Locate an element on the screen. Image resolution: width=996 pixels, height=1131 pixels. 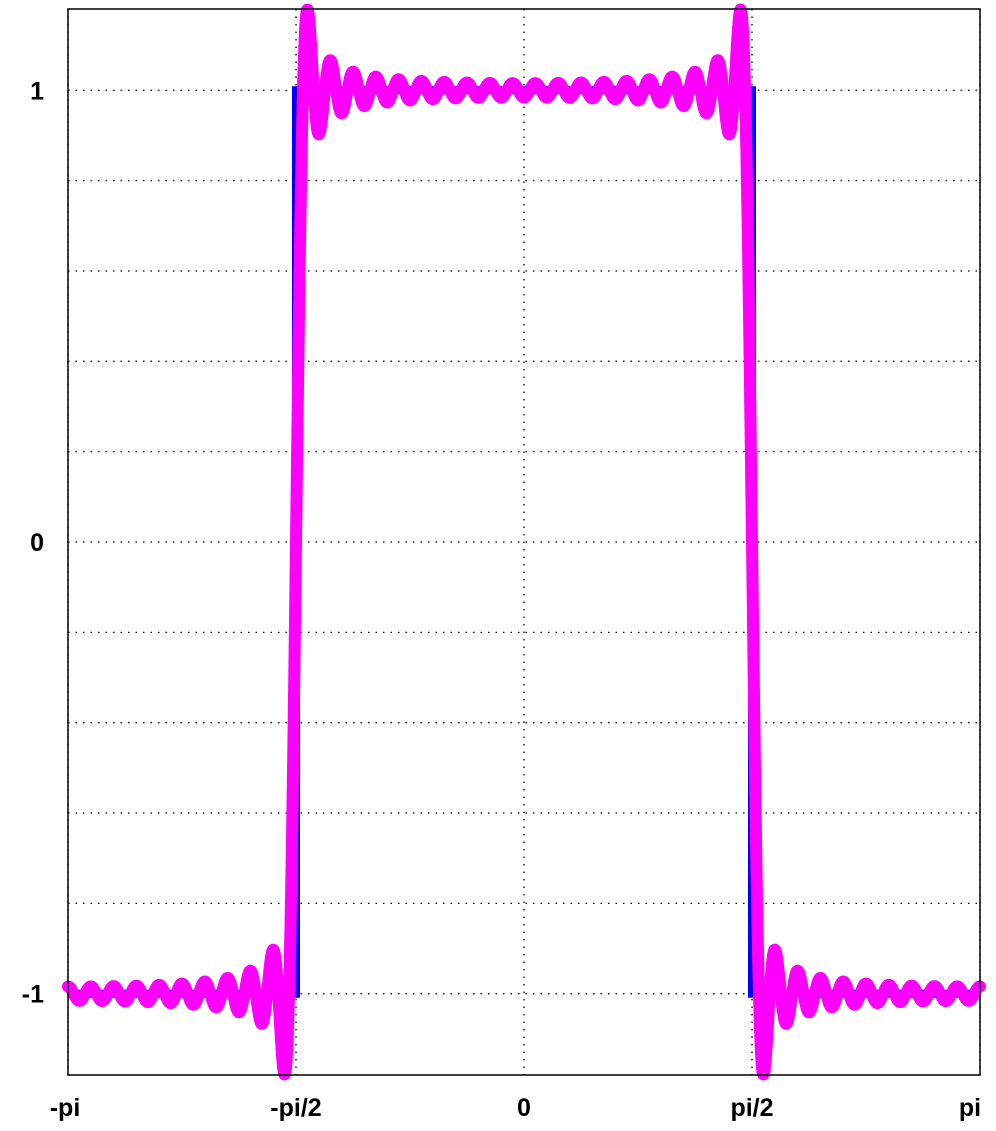
x-tick-label-1: -pi/2 is located at coordinates (295, 1108).